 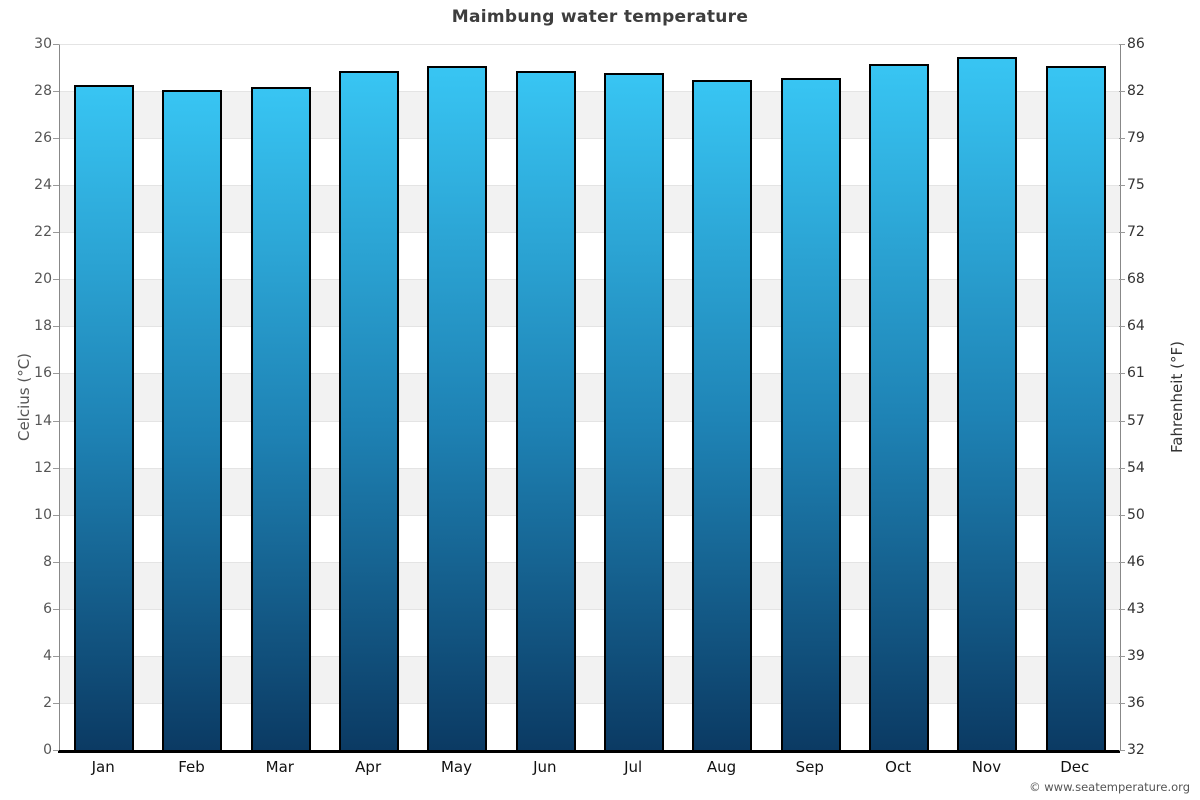 What do you see at coordinates (986, 767) in the screenshot?
I see `month-label-nov: Nov` at bounding box center [986, 767].